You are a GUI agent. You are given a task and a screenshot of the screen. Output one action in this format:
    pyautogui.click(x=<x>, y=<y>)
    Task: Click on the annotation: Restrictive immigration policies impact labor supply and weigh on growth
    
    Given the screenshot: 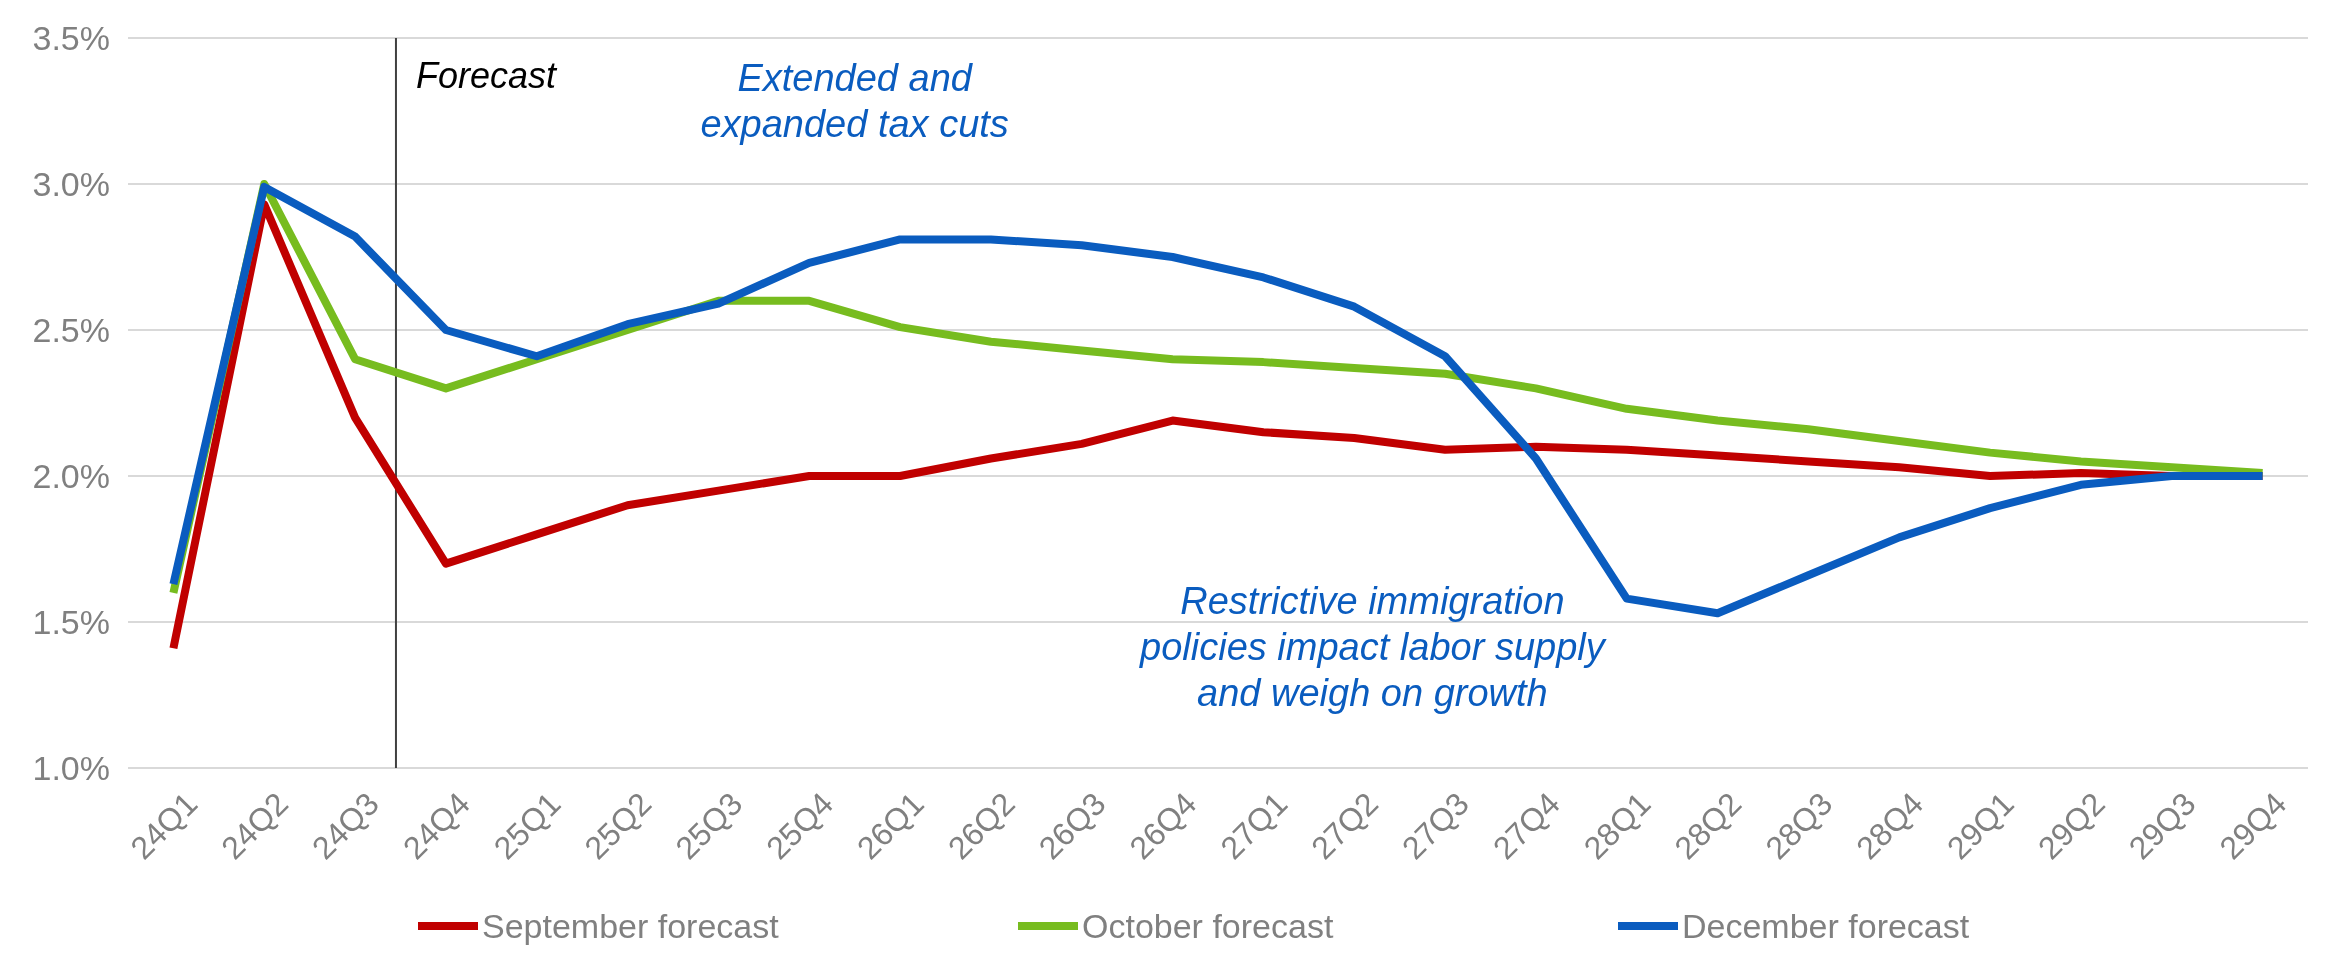 What is the action you would take?
    pyautogui.click(x=1373, y=646)
    